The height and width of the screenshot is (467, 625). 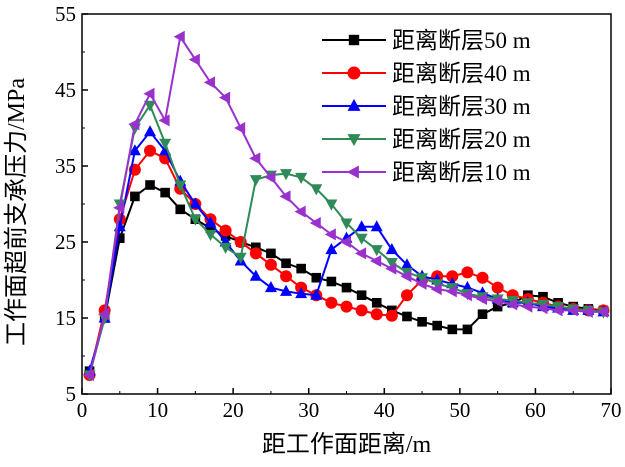 I want to click on legend-label: 距离断层10 m, so click(x=461, y=172).